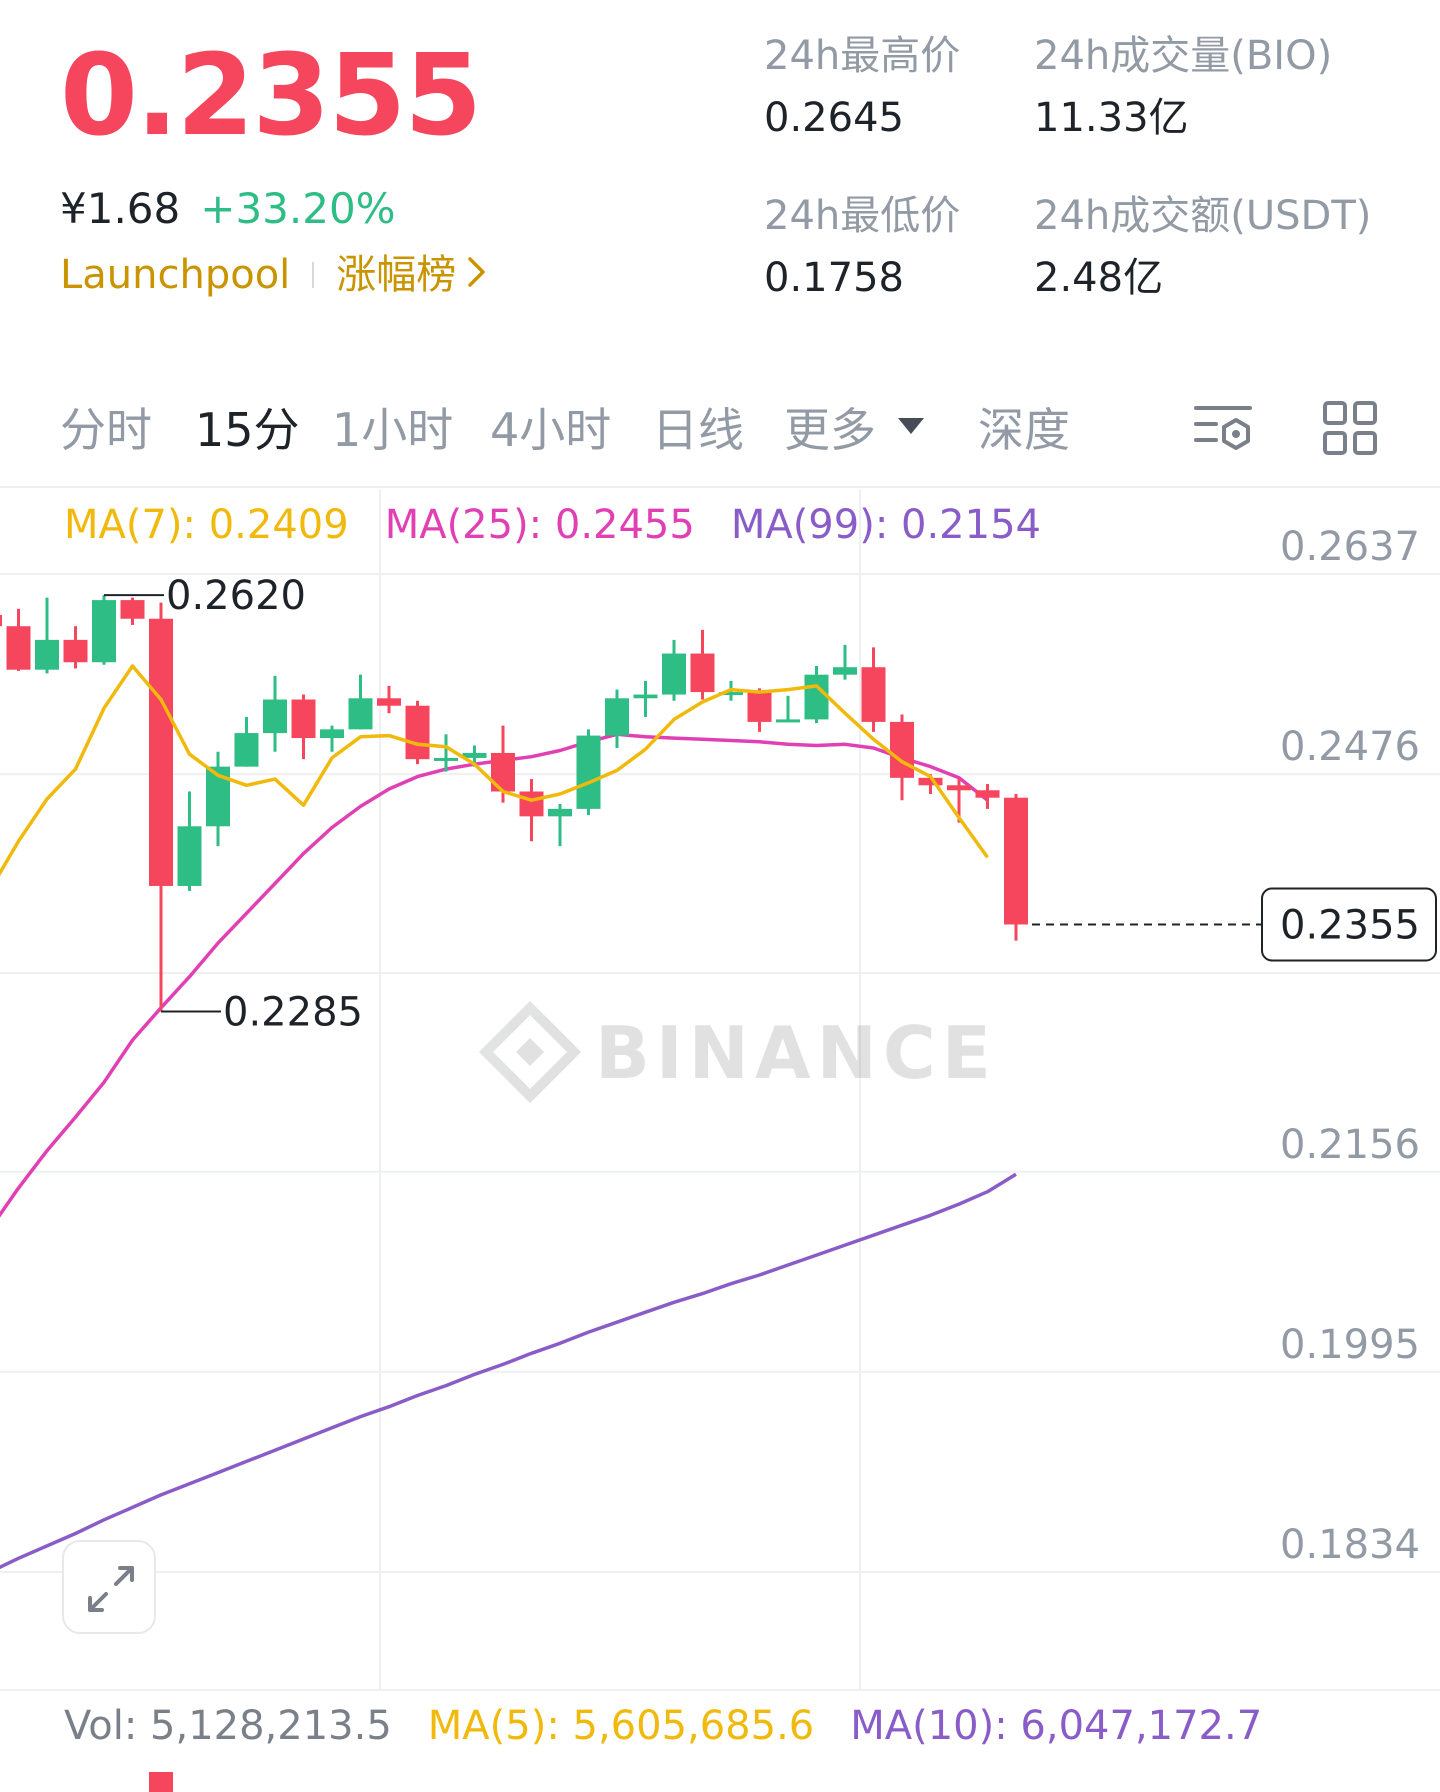 The width and height of the screenshot is (1440, 1792). I want to click on tab-15m: 15分, so click(247, 430).